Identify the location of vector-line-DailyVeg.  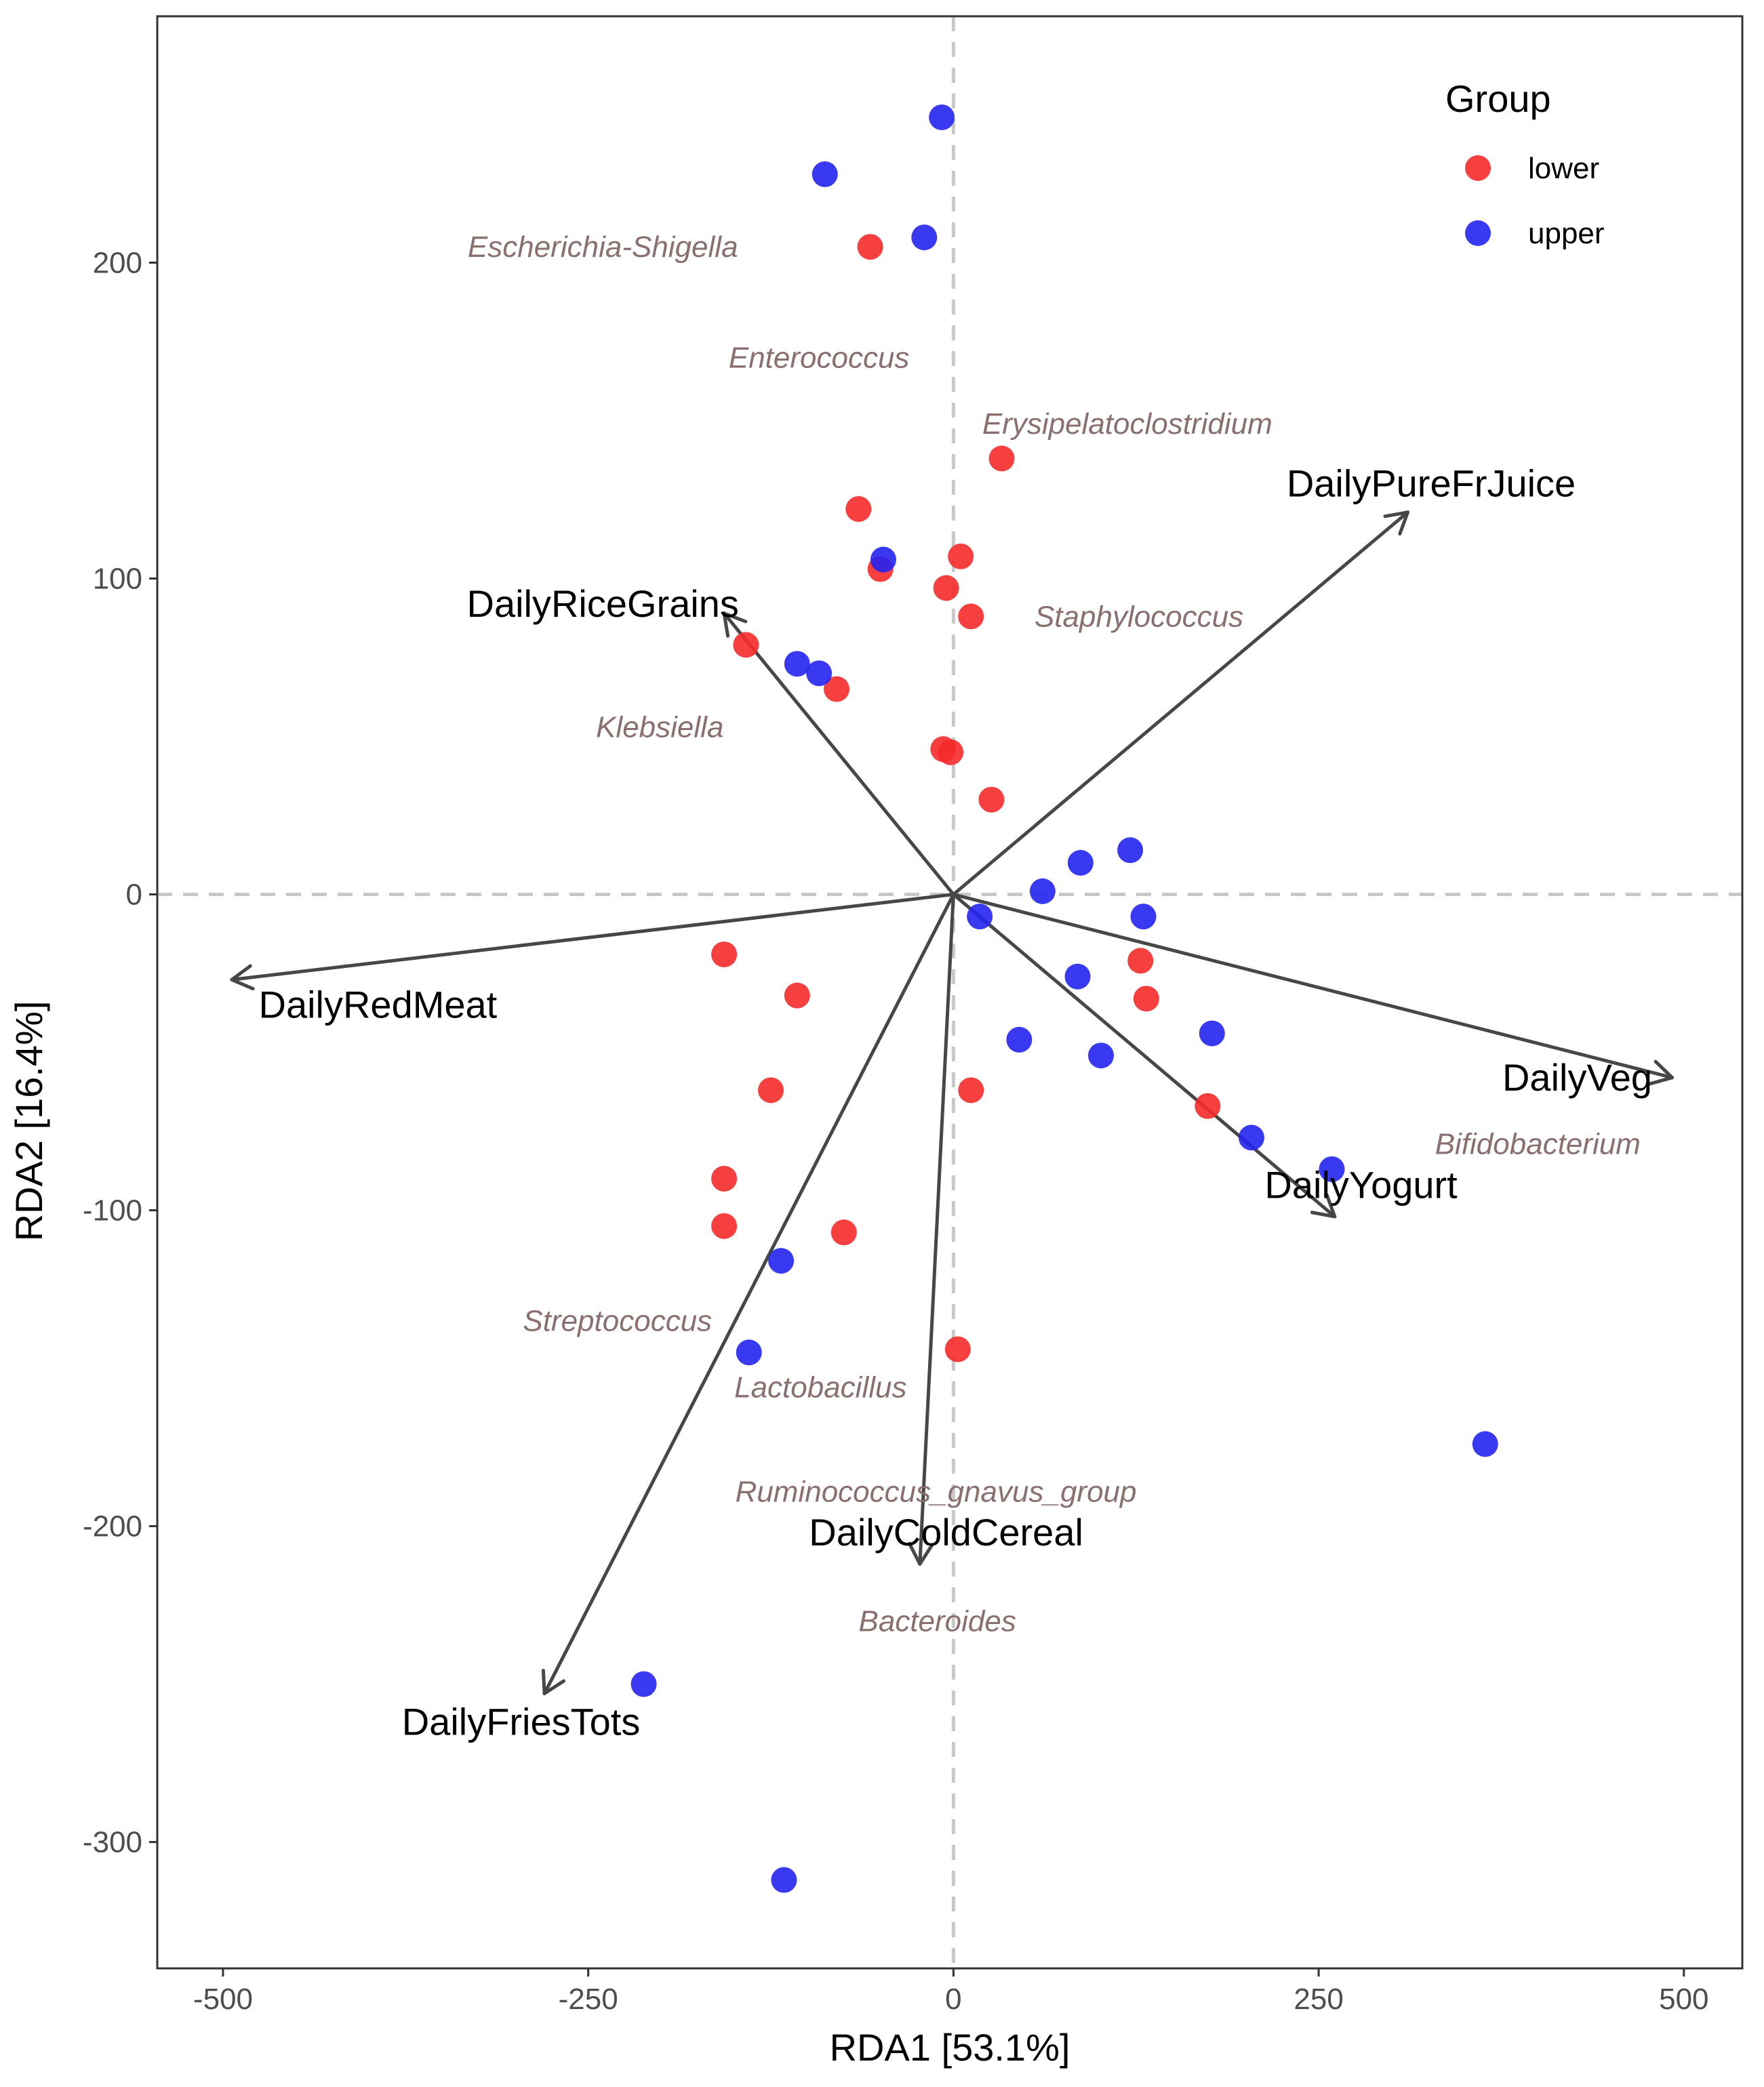
(1313, 987).